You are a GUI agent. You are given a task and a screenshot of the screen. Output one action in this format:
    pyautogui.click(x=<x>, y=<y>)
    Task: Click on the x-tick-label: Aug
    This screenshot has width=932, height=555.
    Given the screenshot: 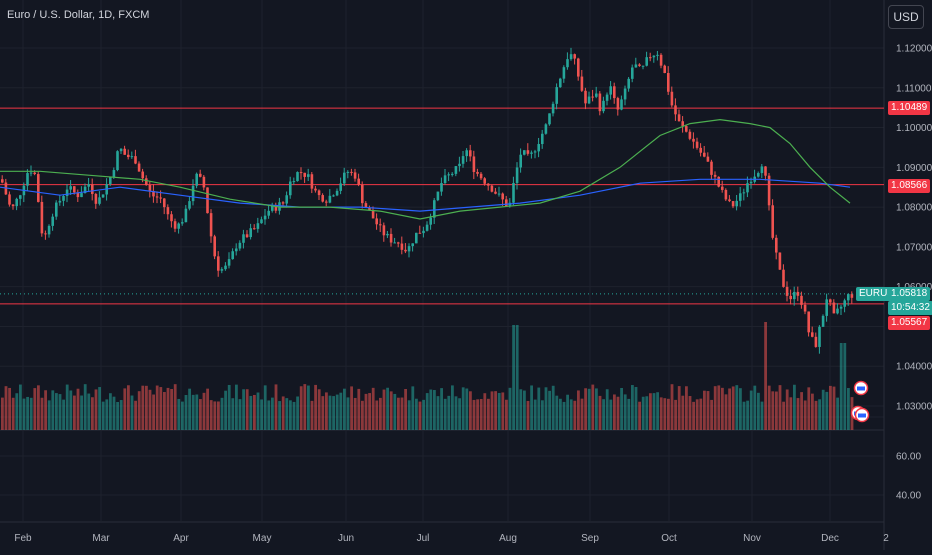 What is the action you would take?
    pyautogui.click(x=508, y=538)
    